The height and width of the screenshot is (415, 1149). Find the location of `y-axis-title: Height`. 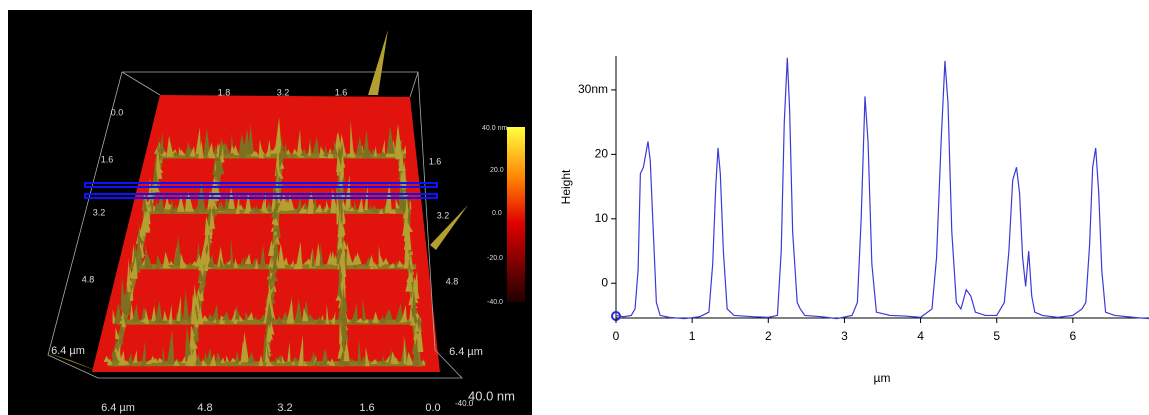

y-axis-title: Height is located at coordinates (566, 186).